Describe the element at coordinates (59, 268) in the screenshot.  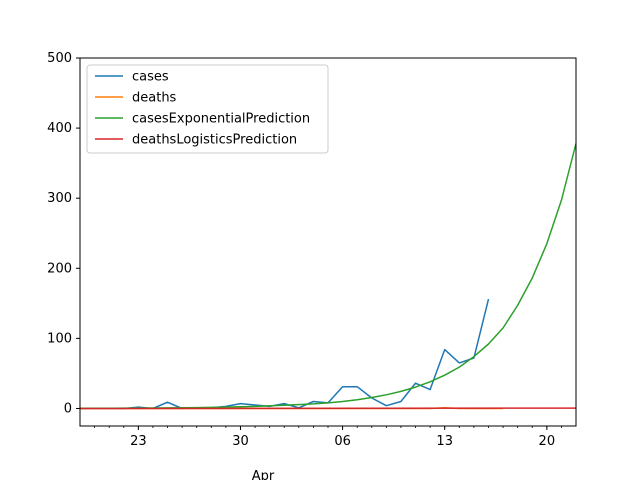
I see `y-tick-label: 200` at that location.